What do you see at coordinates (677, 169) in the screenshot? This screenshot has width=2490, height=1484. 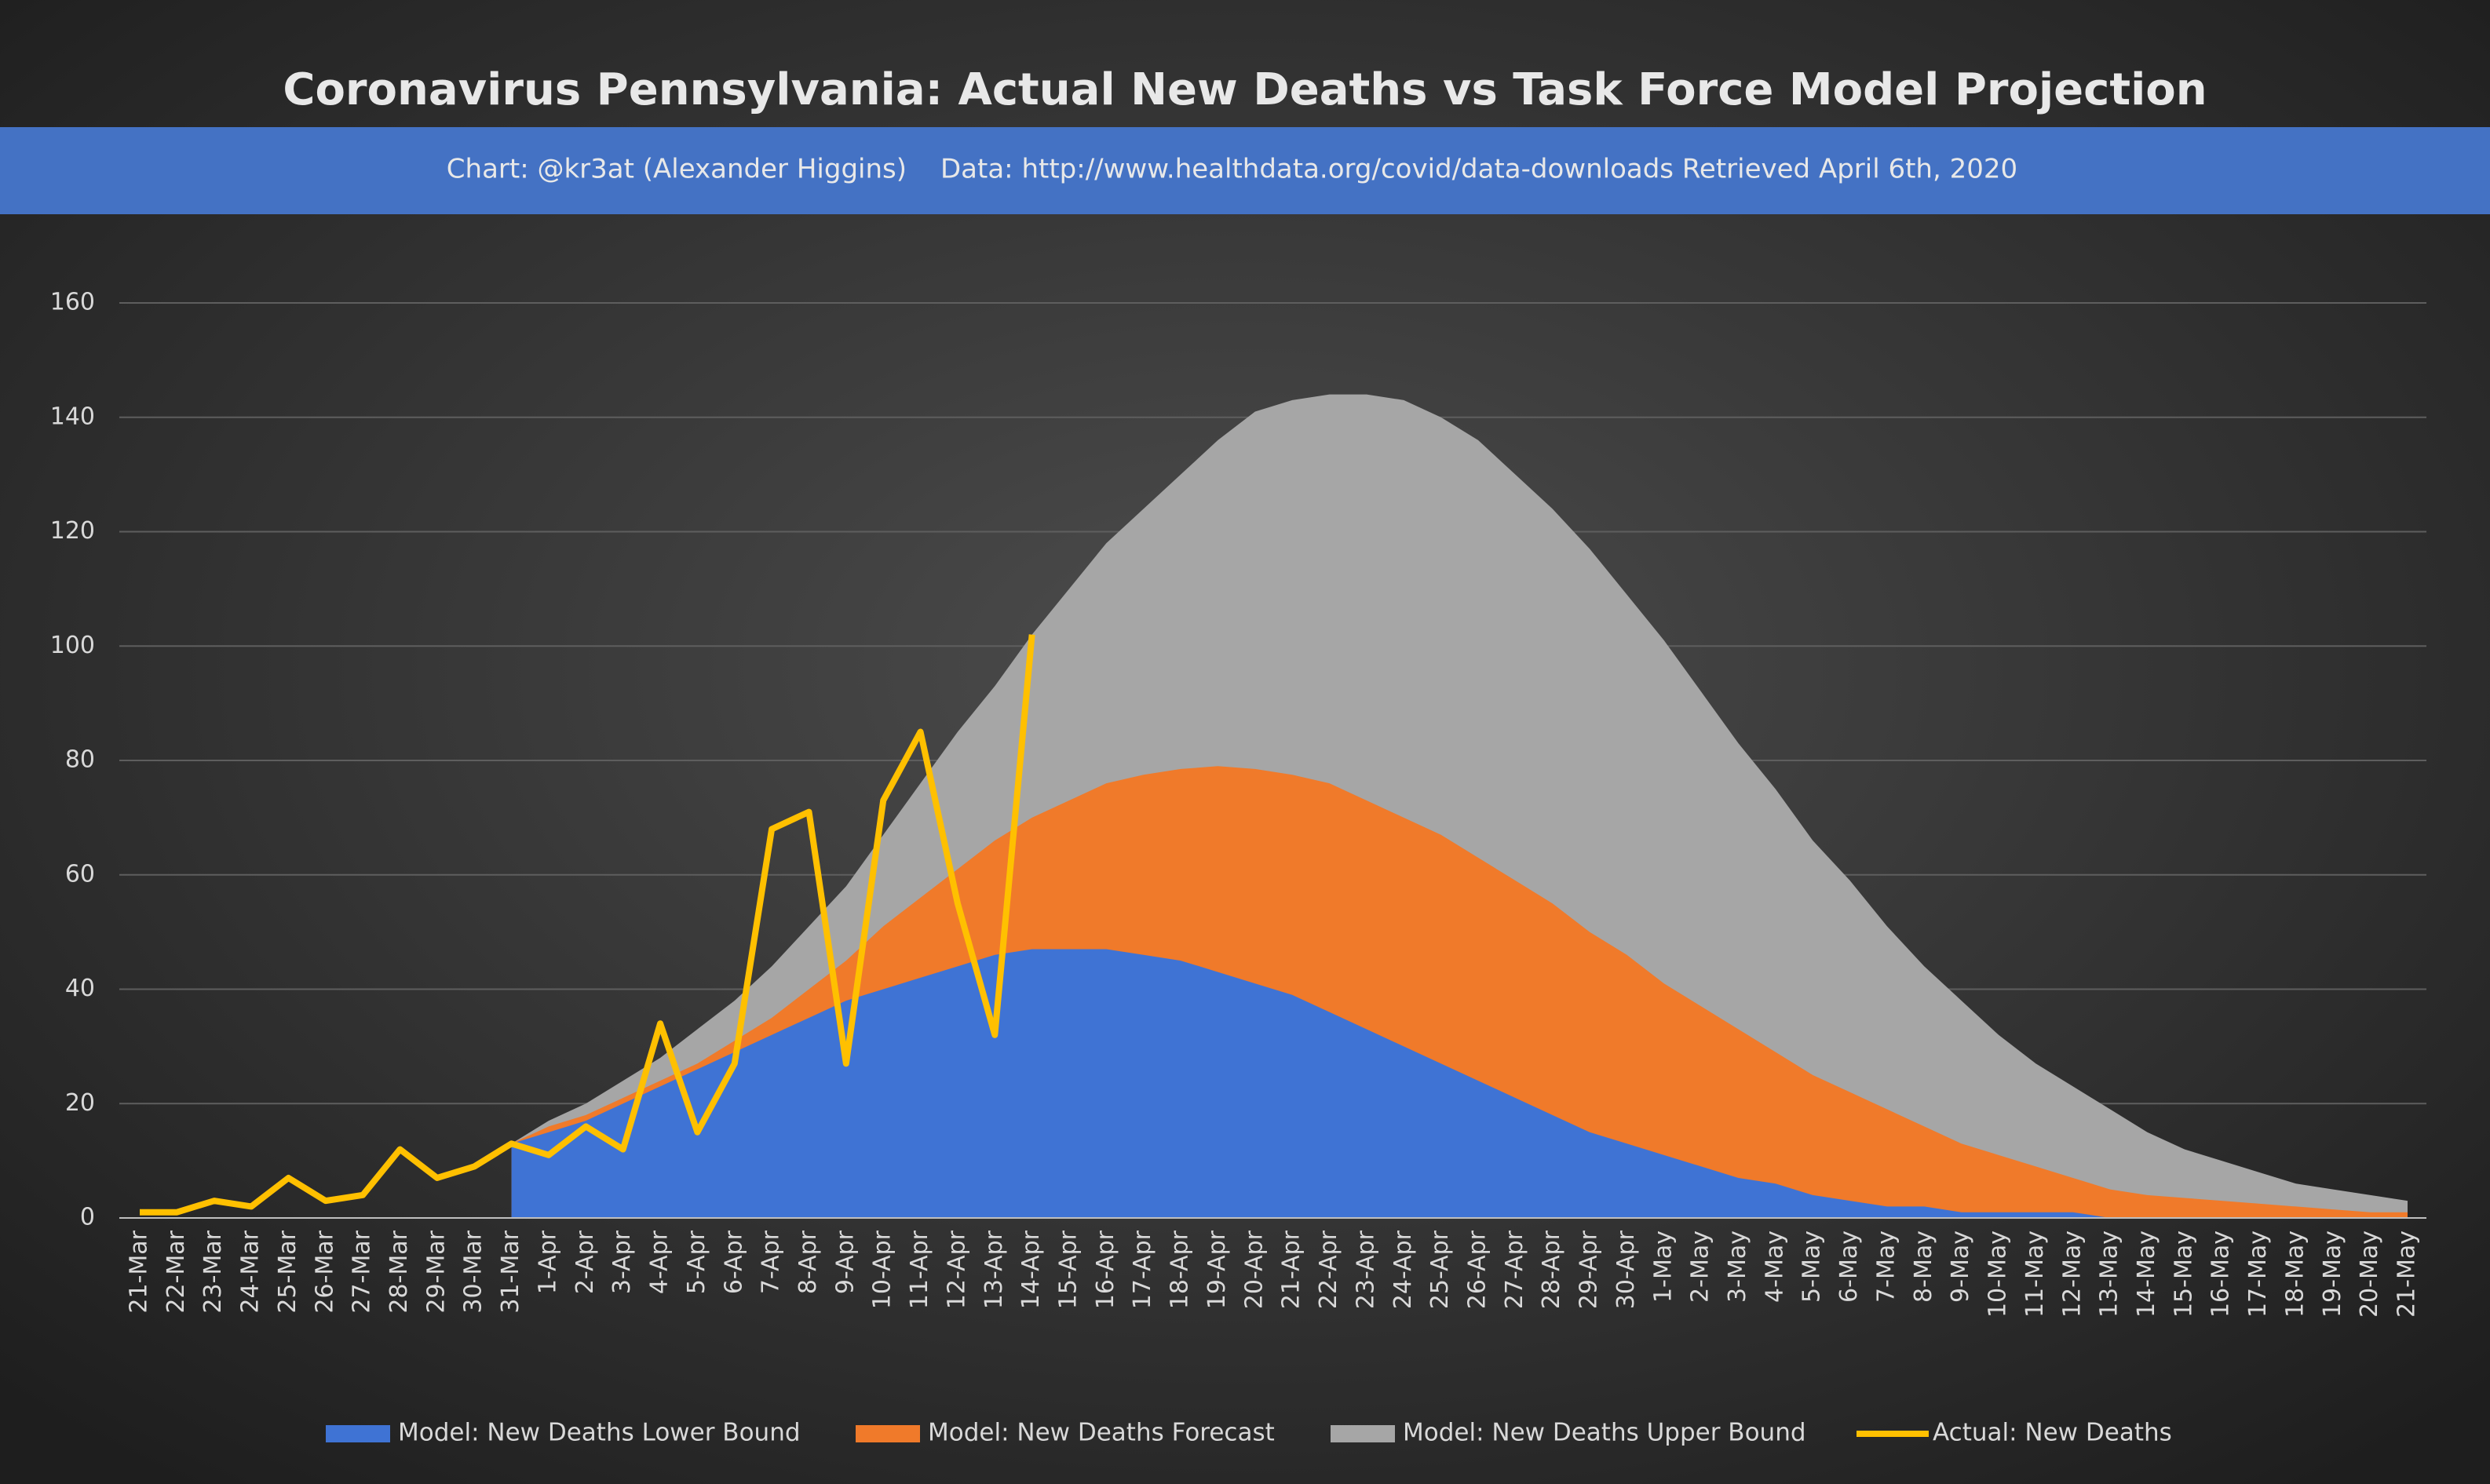 I see `chart-credit: Chart: @kr3at (Alexander Higgins)` at bounding box center [677, 169].